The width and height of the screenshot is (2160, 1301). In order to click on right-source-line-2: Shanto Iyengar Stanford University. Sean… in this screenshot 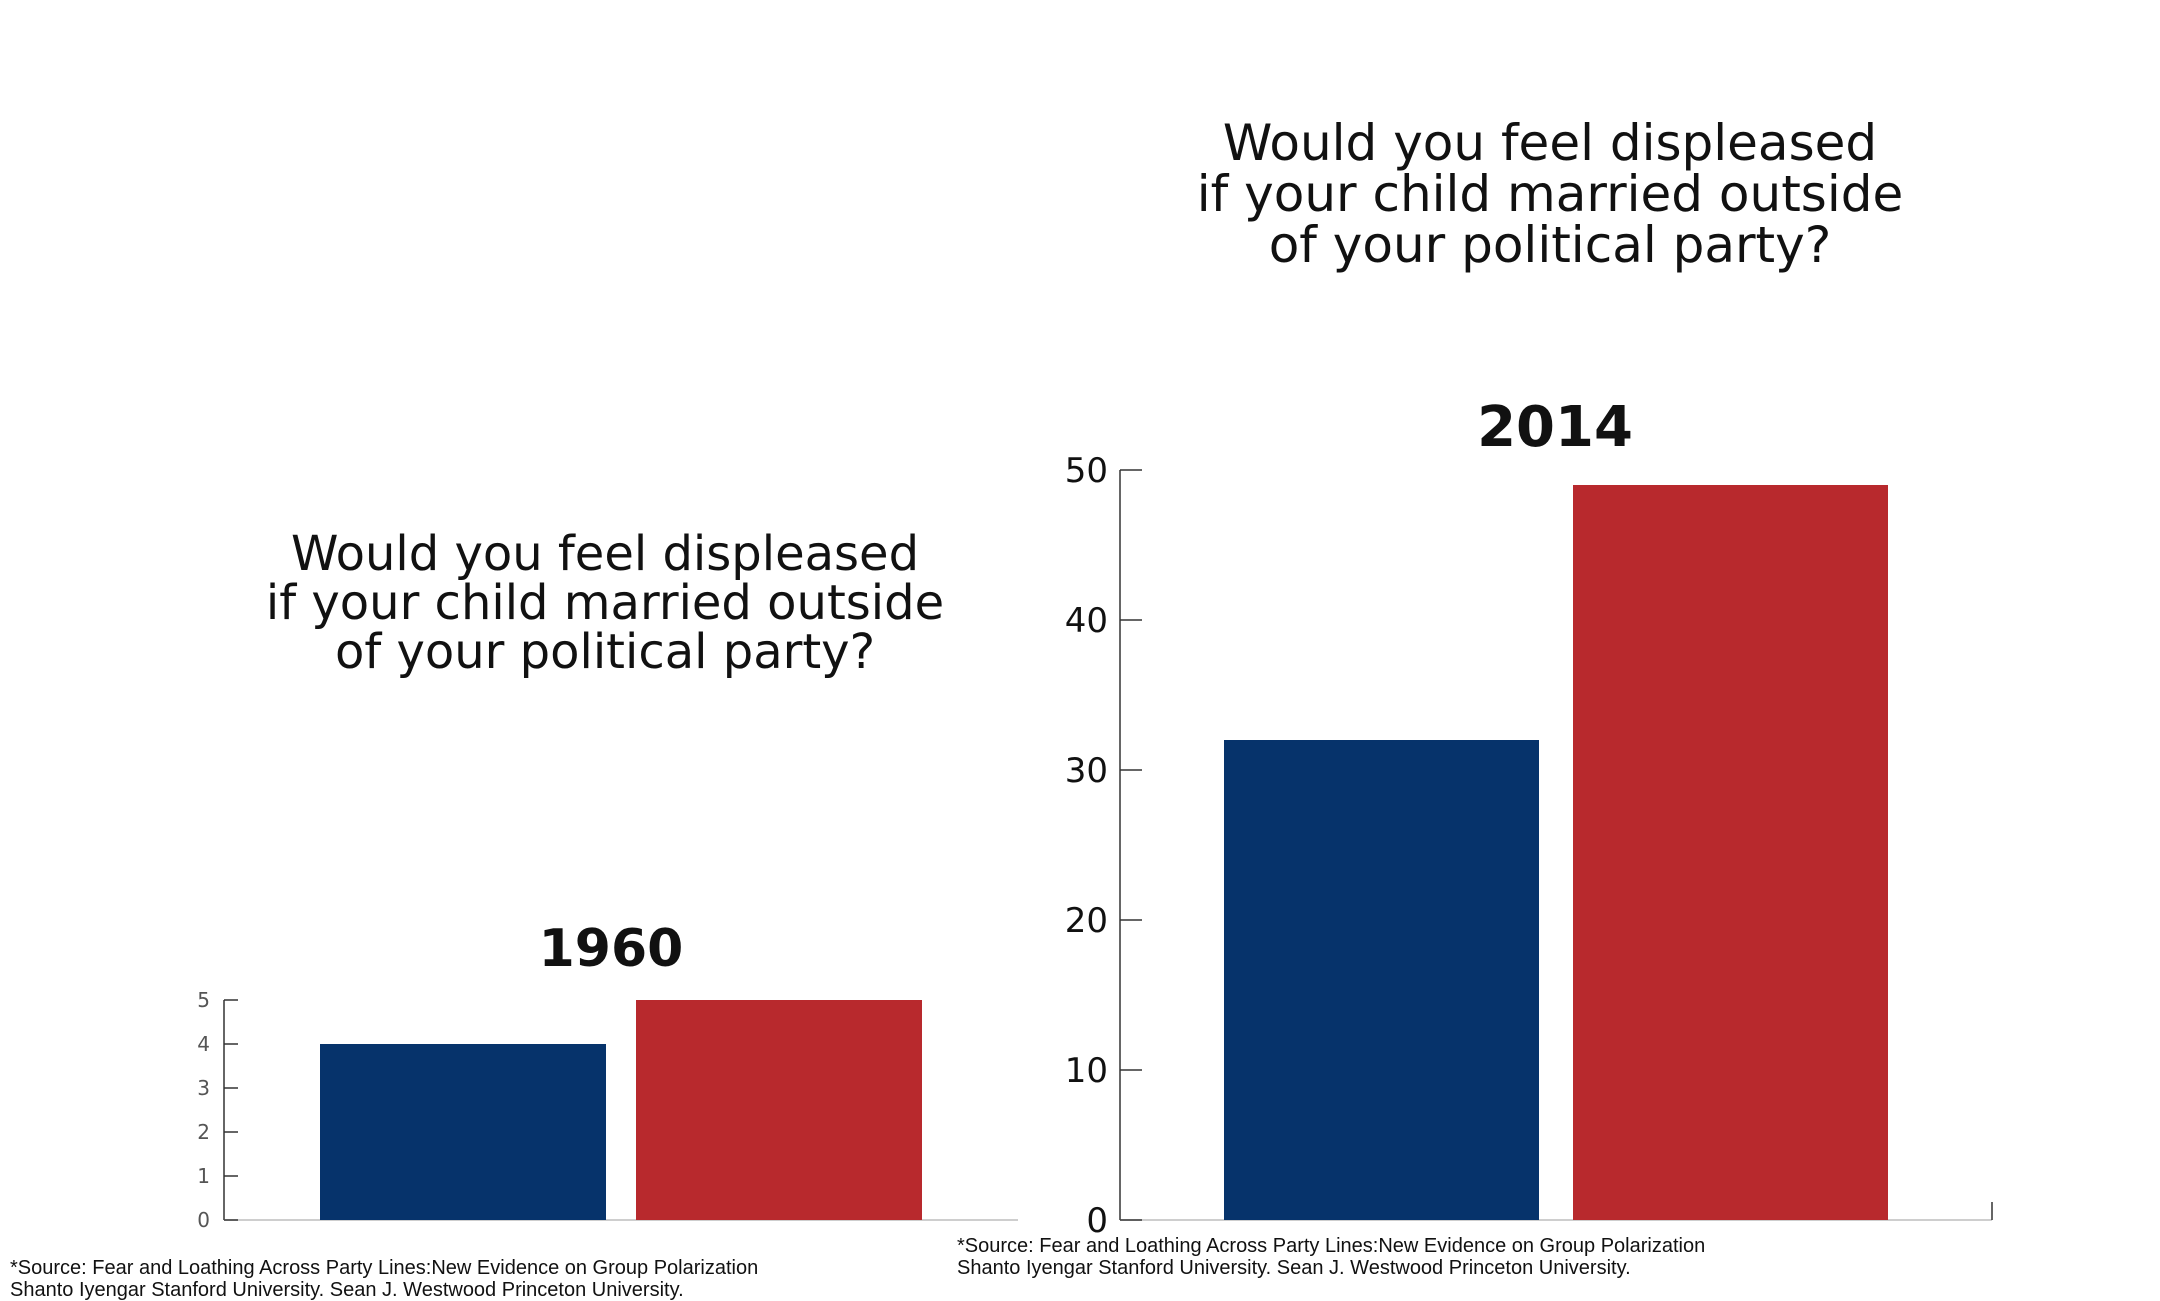, I will do `click(1294, 1267)`.